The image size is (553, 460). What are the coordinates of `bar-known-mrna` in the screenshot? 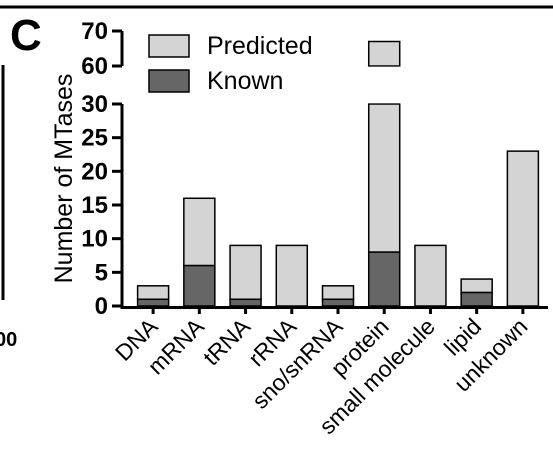 It's located at (199, 285).